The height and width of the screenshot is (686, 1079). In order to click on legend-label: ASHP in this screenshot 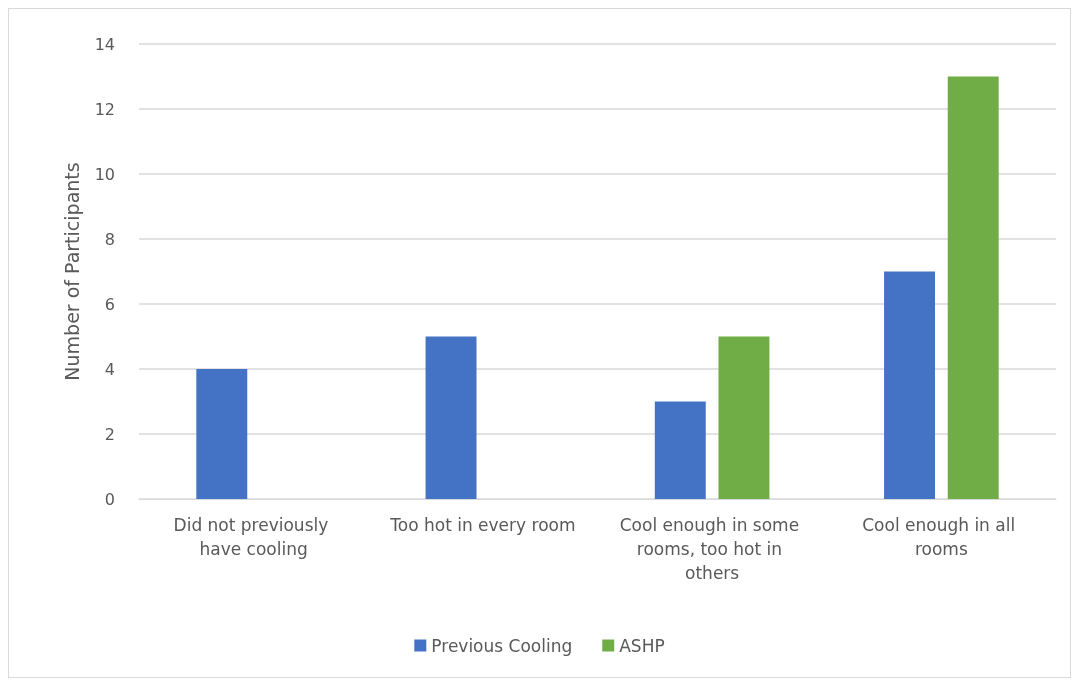, I will do `click(642, 645)`.